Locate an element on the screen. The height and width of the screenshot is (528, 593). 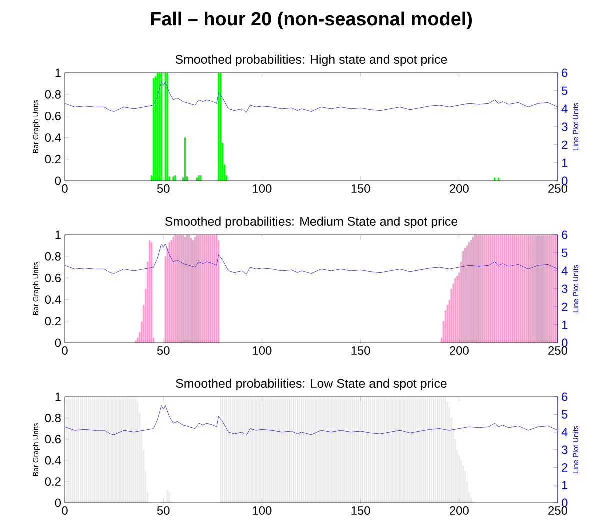
chart-subtitle: Smoothed probabilities: High state and spot price is located at coordinates (312, 60).